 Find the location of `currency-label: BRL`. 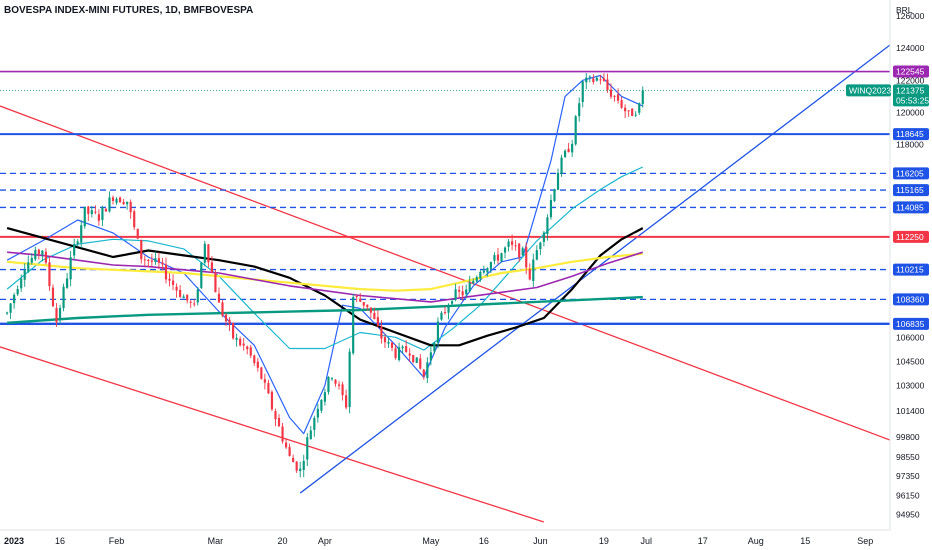

currency-label: BRL is located at coordinates (904, 10).